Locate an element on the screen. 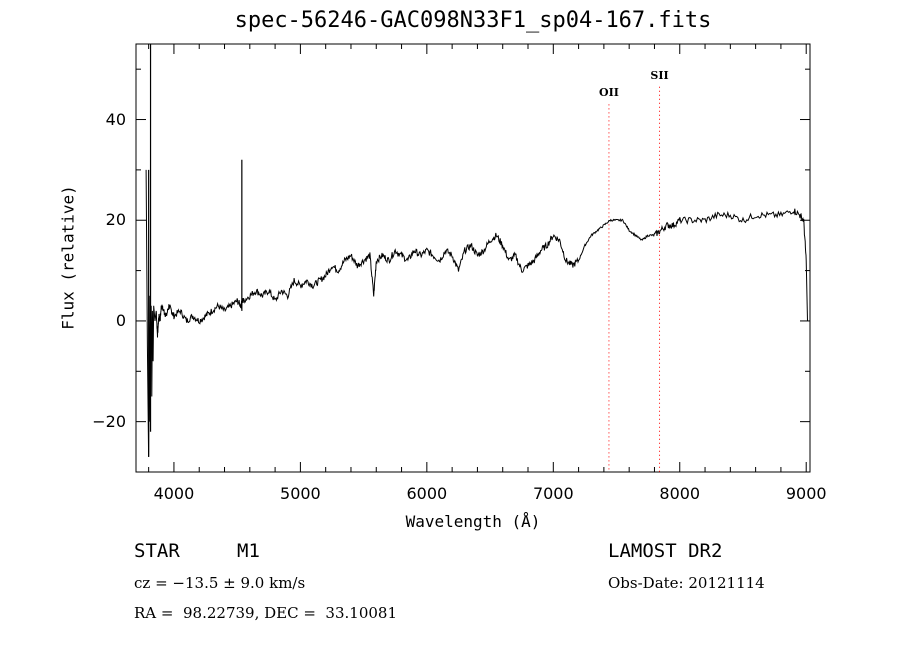 This screenshot has width=900, height=650. x-tick-label: 7000 is located at coordinates (553, 493).